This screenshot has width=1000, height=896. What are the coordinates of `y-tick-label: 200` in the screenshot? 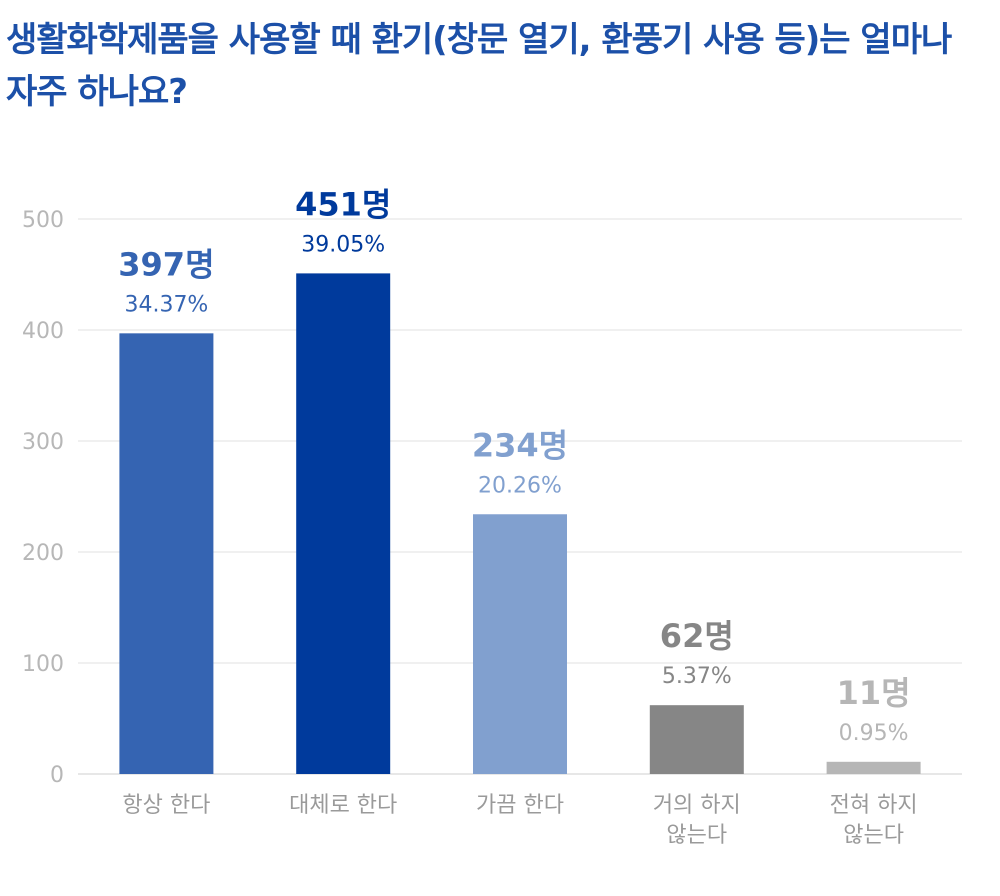 It's located at (43, 553).